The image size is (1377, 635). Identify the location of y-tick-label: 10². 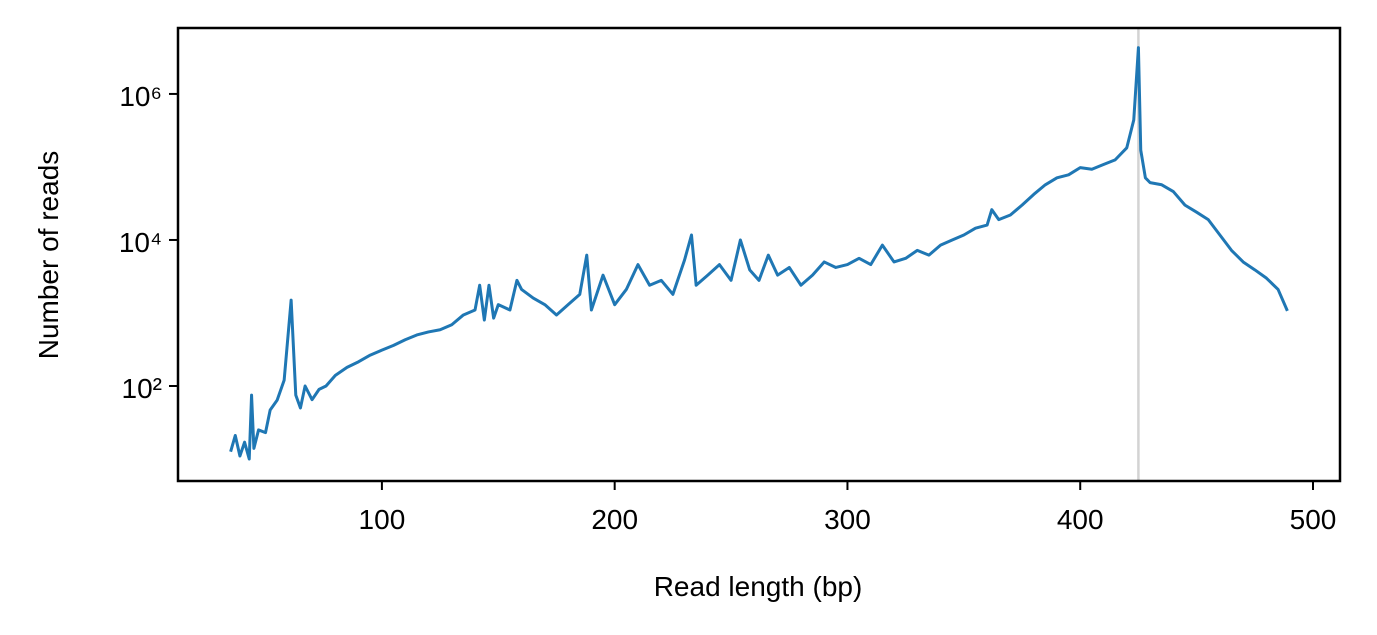
(142, 388).